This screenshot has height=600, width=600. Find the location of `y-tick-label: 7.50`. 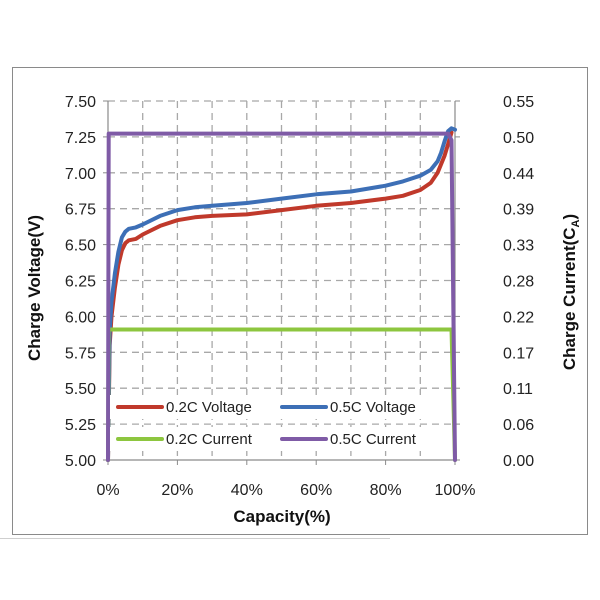

y-tick-label: 7.50 is located at coordinates (80, 102).